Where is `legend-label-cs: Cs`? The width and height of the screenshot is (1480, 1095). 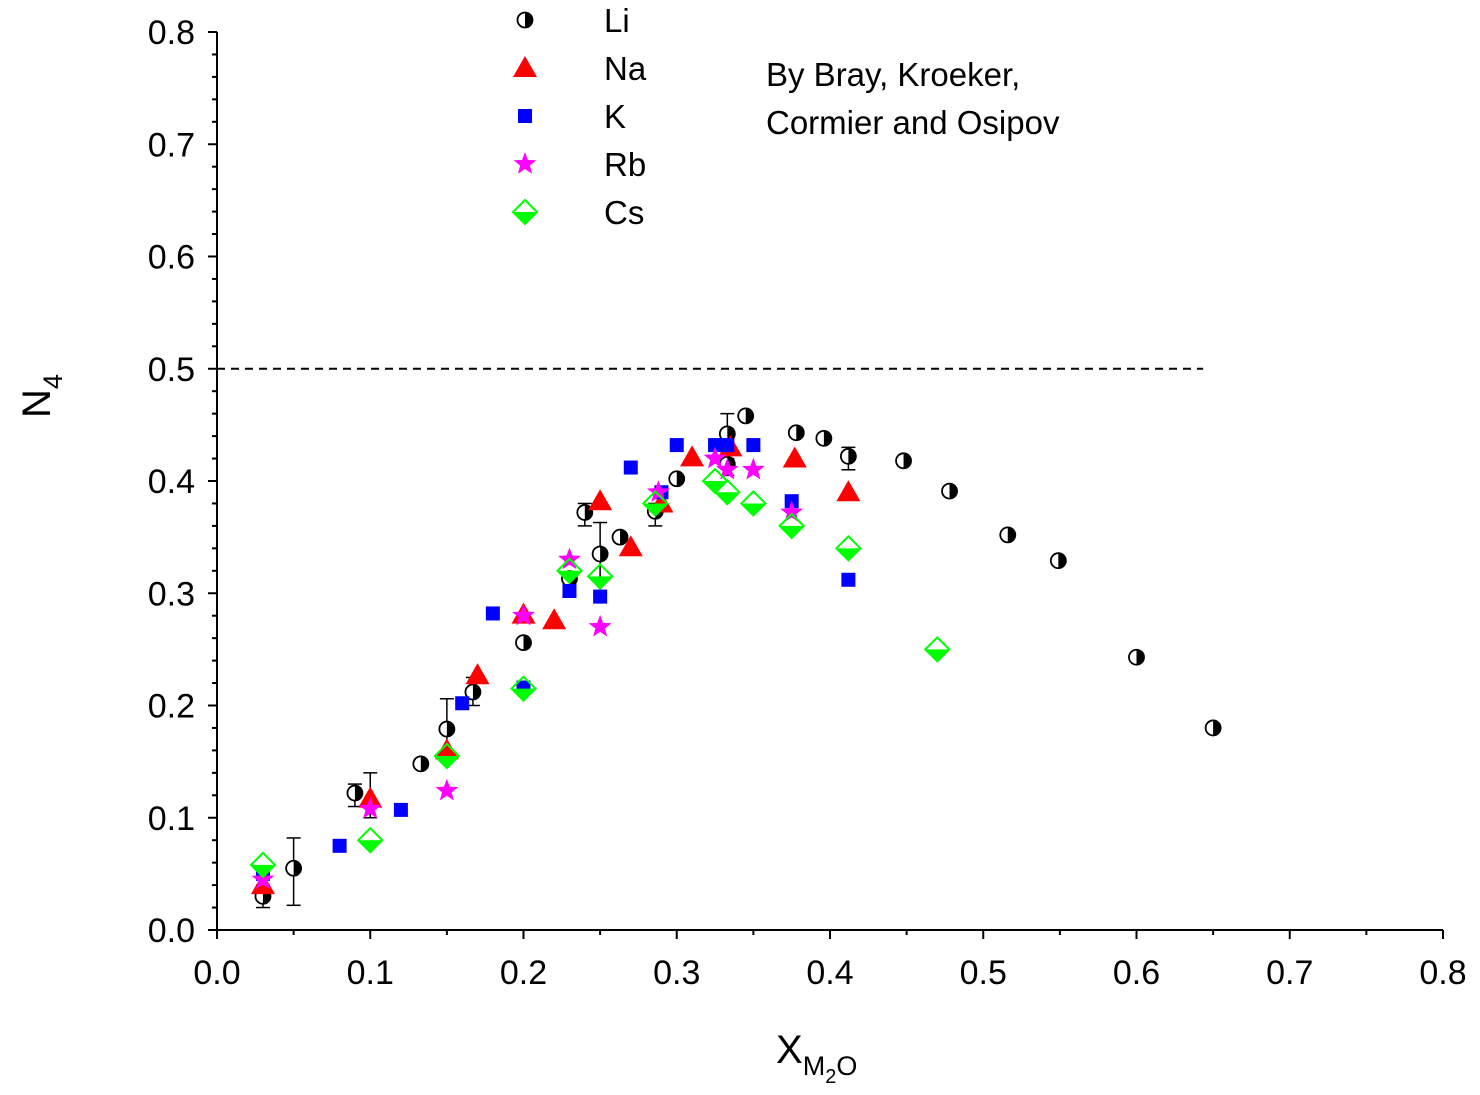 legend-label-cs: Cs is located at coordinates (624, 212).